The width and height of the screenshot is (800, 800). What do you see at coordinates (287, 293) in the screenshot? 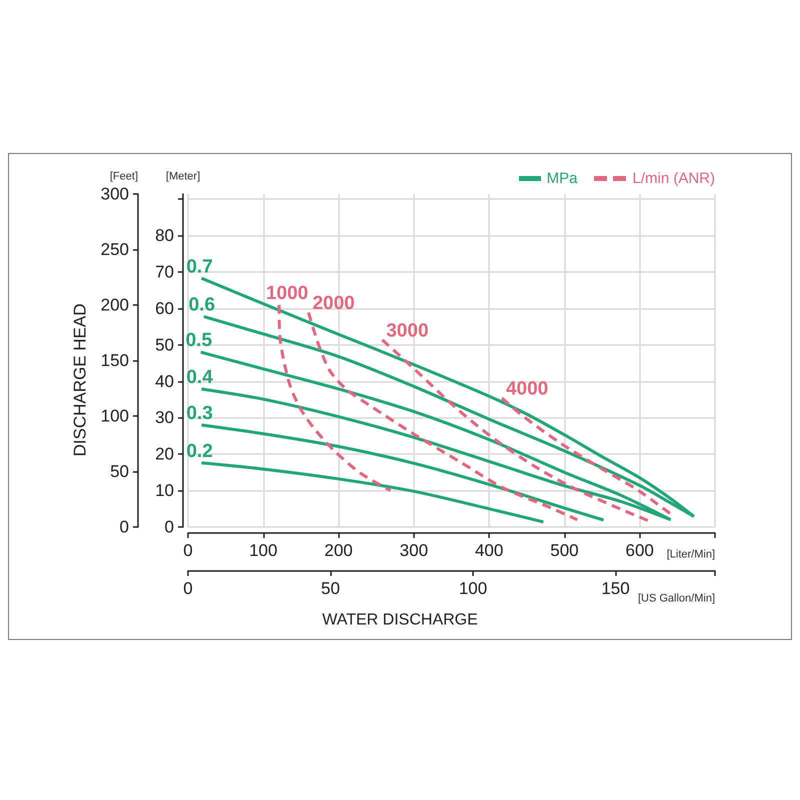
I see `series-label: 1000` at bounding box center [287, 293].